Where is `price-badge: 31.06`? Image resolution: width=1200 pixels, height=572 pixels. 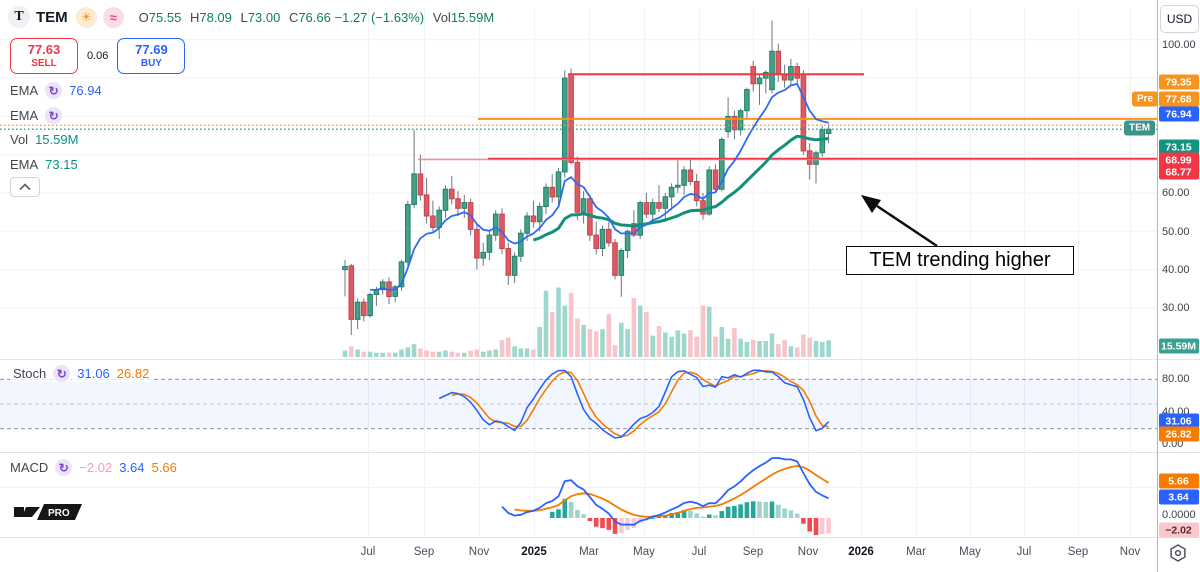 price-badge: 31.06 is located at coordinates (1178, 421).